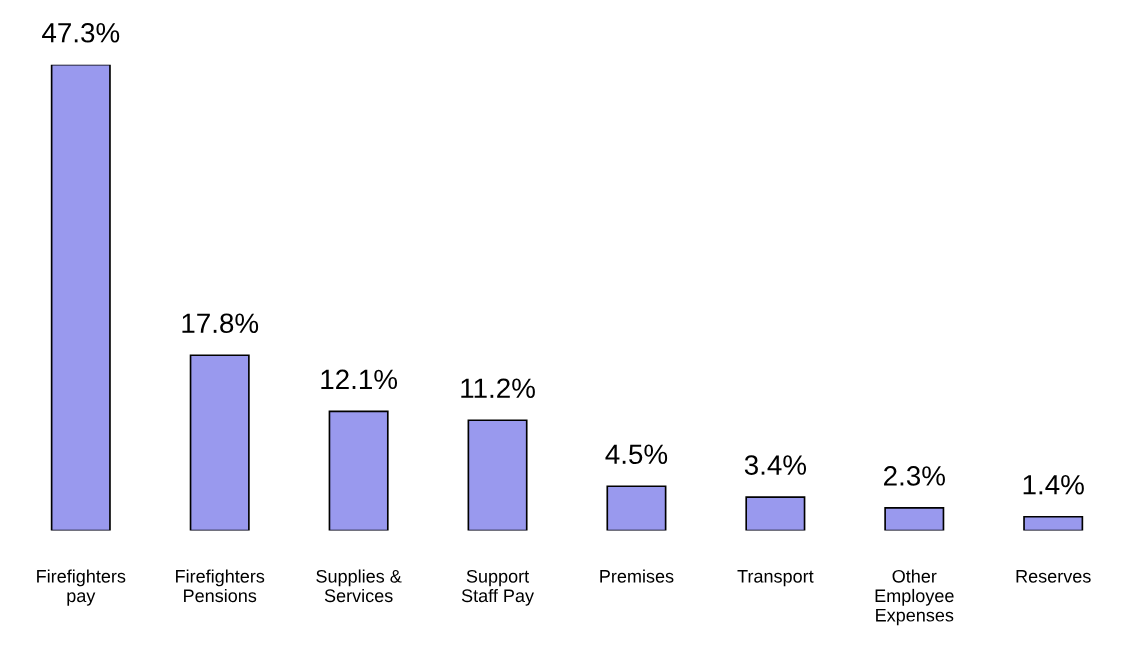 This screenshot has height=647, width=1134. Describe the element at coordinates (498, 388) in the screenshot. I see `data-label: 11.2%` at that location.